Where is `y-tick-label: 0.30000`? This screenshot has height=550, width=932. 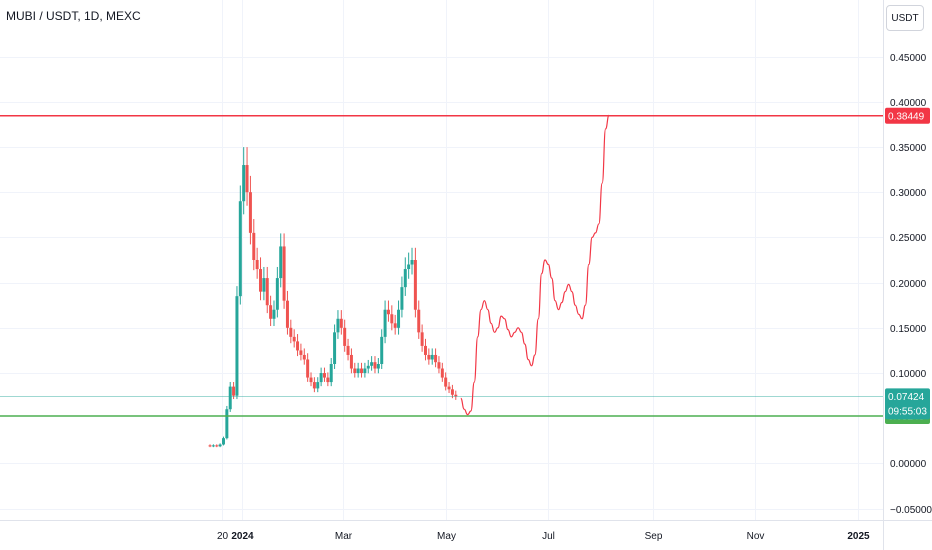
y-tick-label: 0.30000 is located at coordinates (908, 193).